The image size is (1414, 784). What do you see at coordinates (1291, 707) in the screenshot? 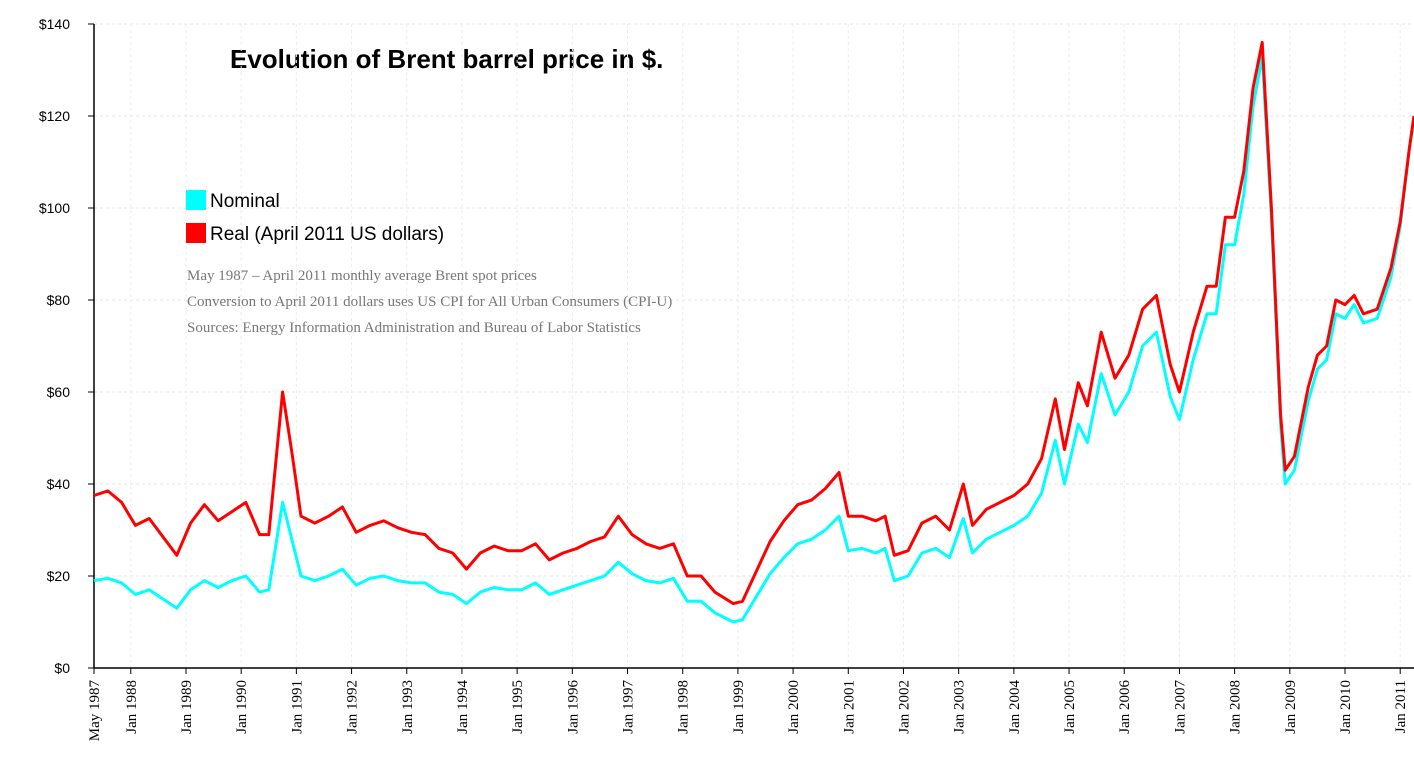
I see `x-tick-label: Jan 2009` at bounding box center [1291, 707].